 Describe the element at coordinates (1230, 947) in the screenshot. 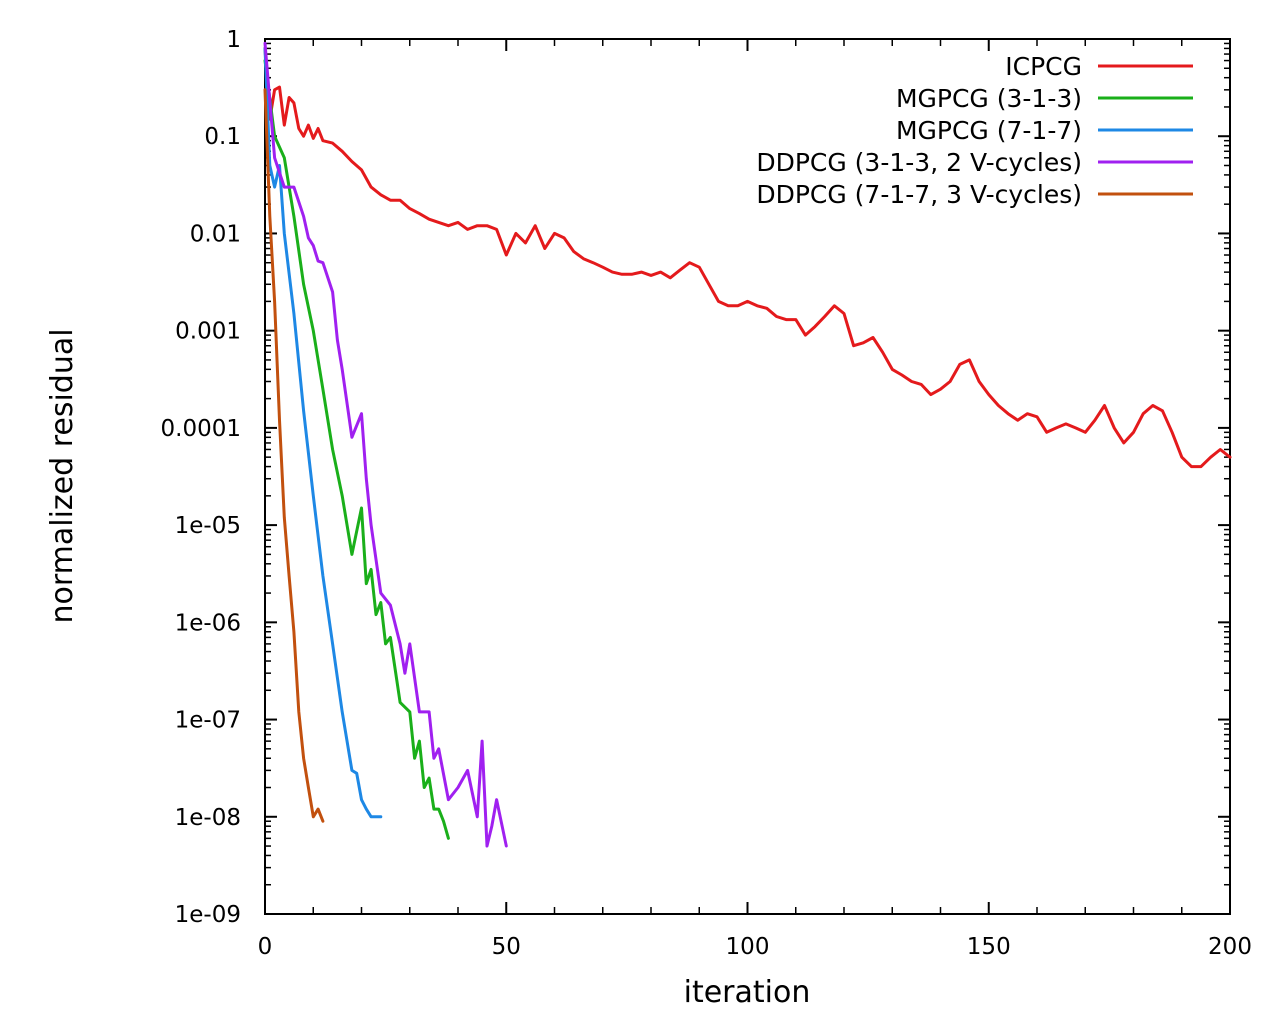

I see `x-tick-label: 200` at that location.